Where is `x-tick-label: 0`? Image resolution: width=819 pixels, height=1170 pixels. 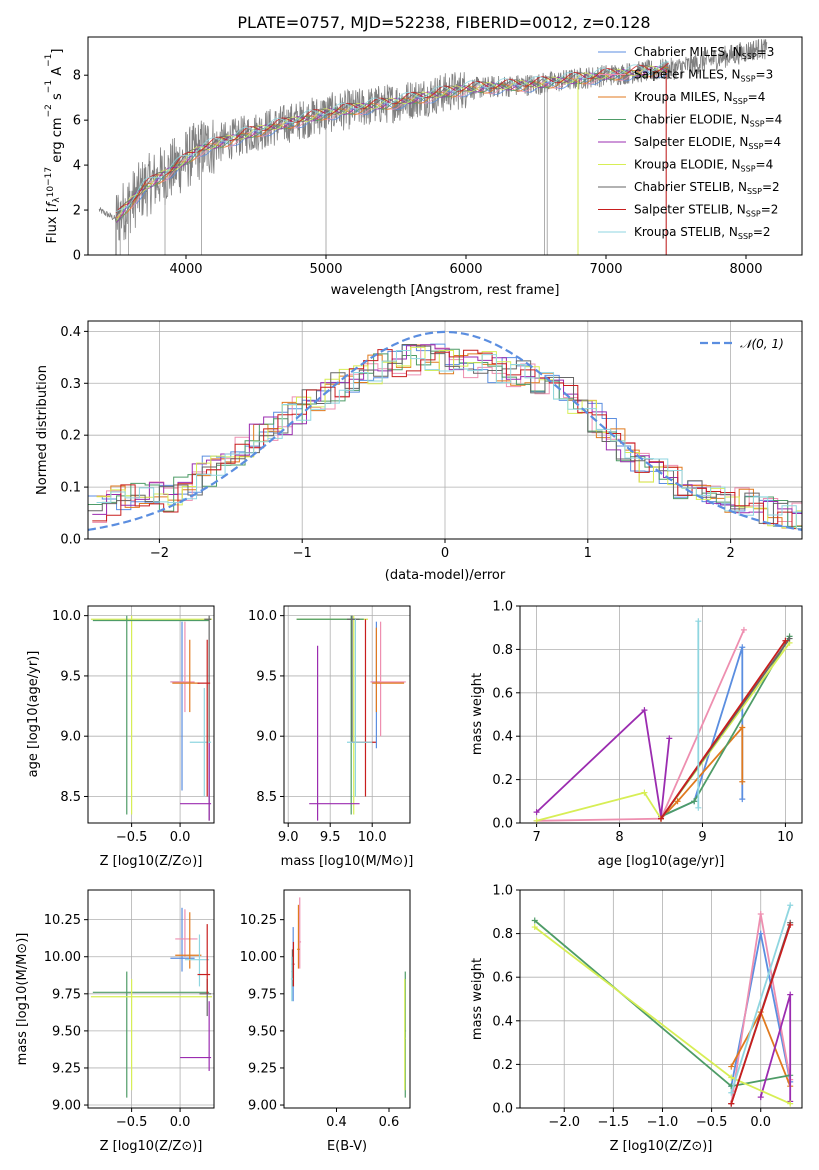
x-tick-label: 0 is located at coordinates (445, 553).